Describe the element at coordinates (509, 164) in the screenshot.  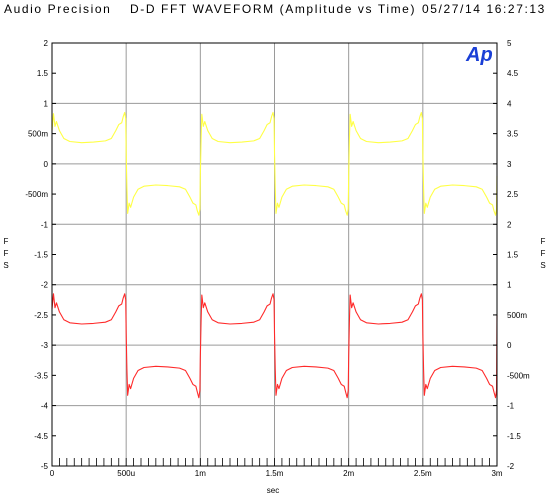
I see `y-right-tick-label: 3` at that location.